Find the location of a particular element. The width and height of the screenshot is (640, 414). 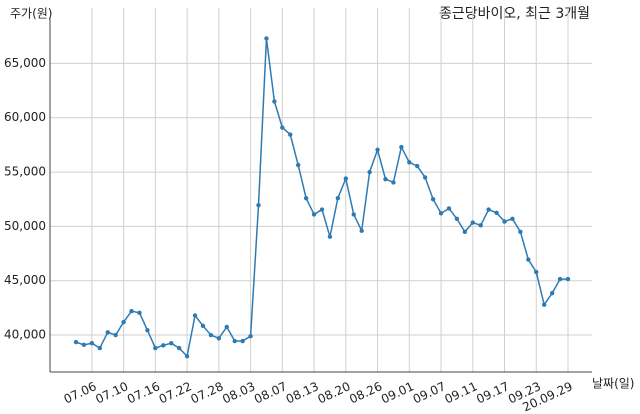

y-tick-label: 55,000 is located at coordinates (25, 172).